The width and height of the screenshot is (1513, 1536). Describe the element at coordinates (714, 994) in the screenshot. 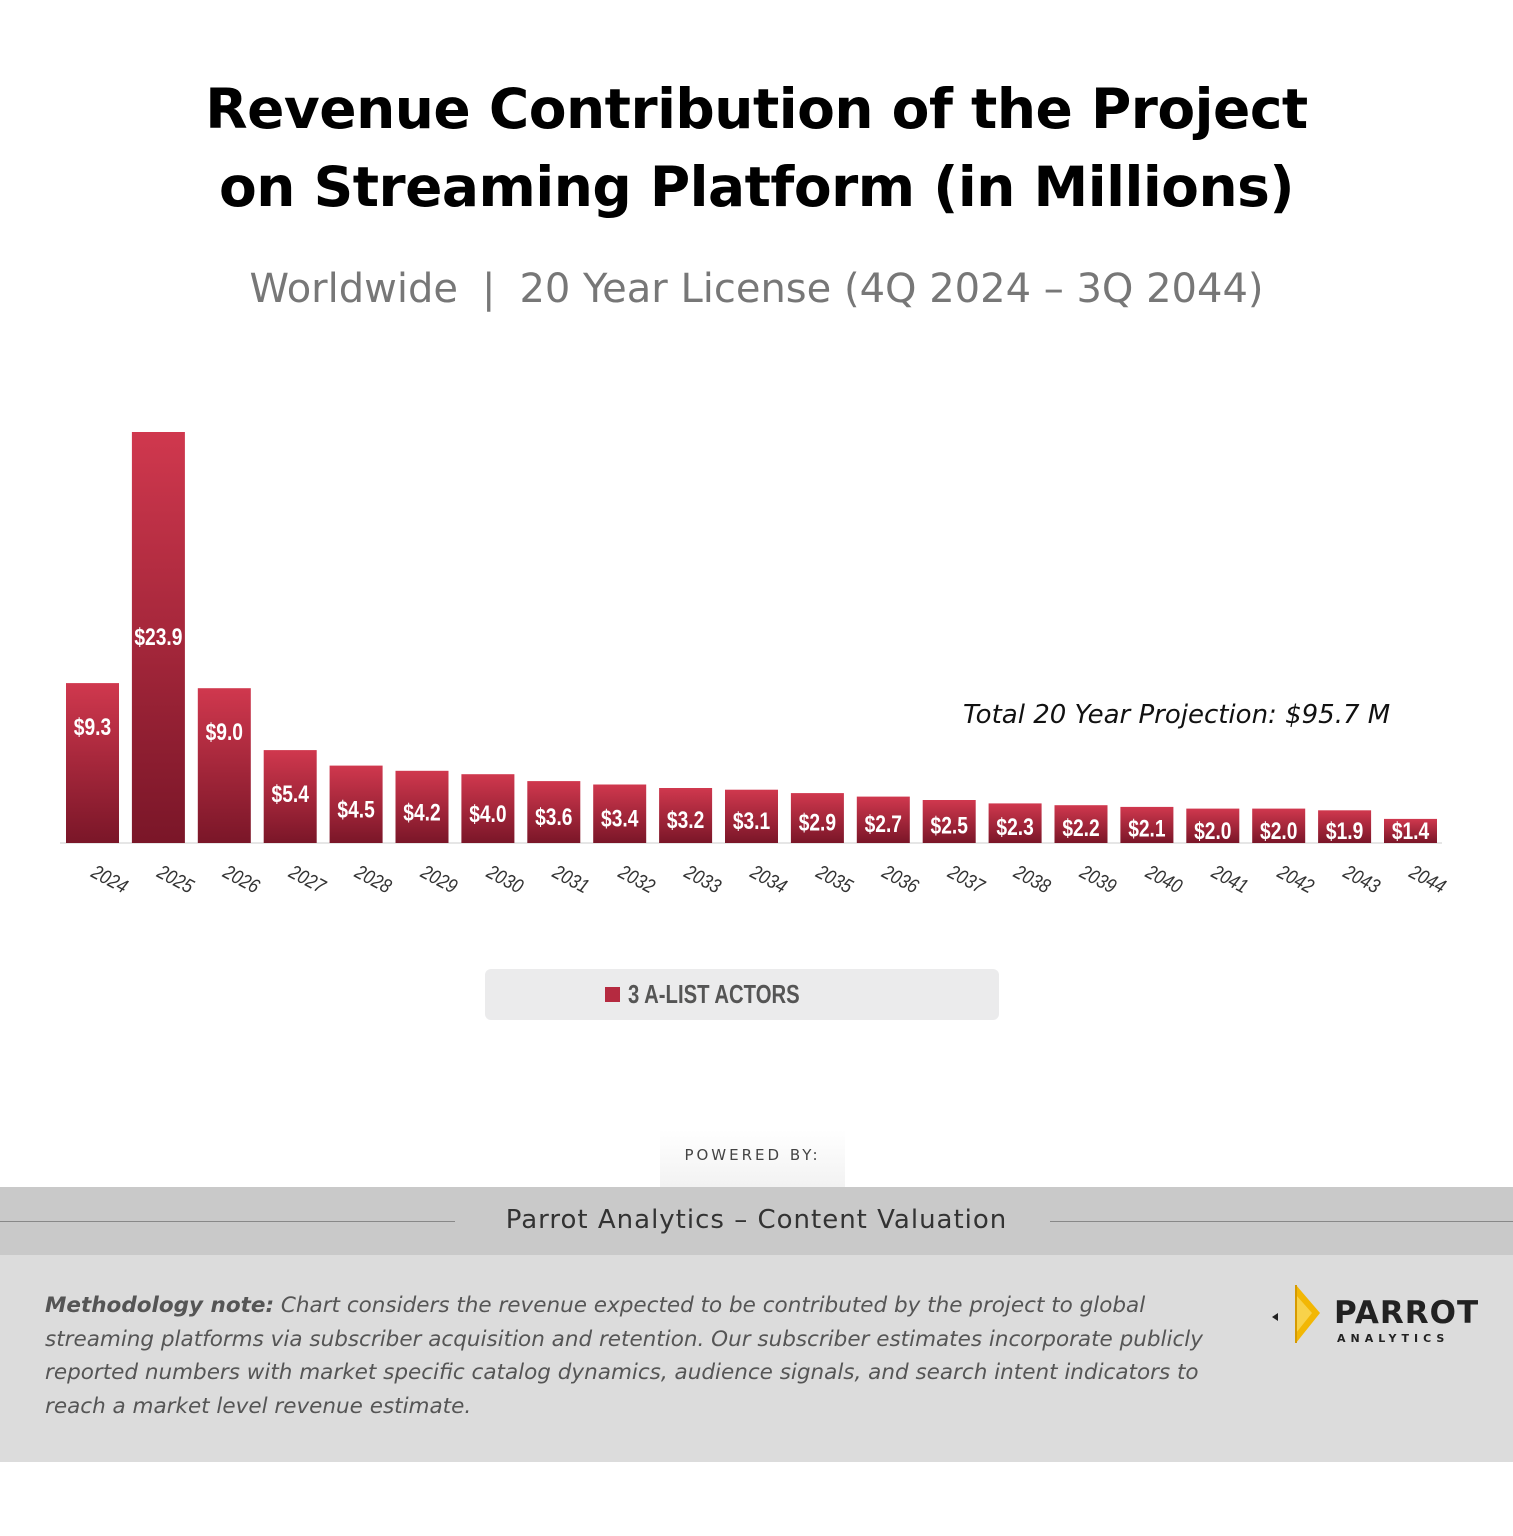

I see `legend-label: 3 A-LIST ACTORS` at that location.